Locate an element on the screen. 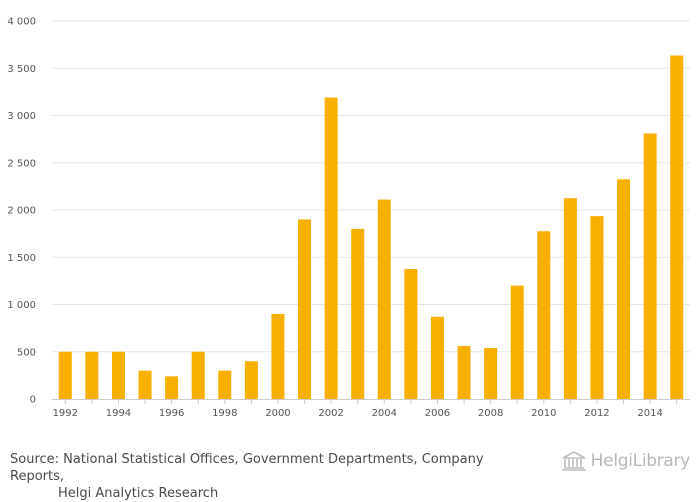  bar-2008 is located at coordinates (491, 373).